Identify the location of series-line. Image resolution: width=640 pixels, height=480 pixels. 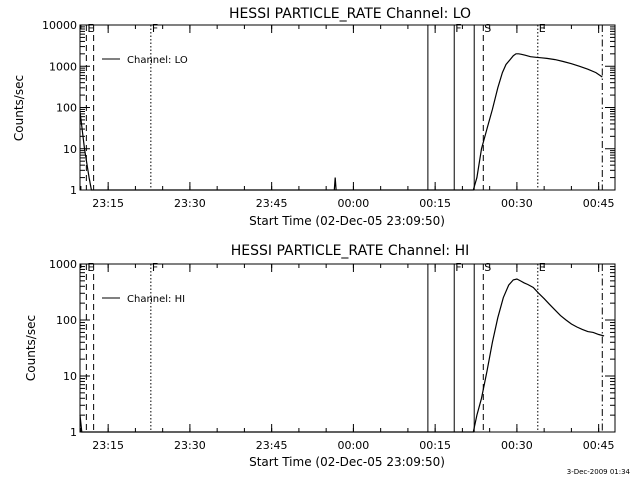
(335, 184).